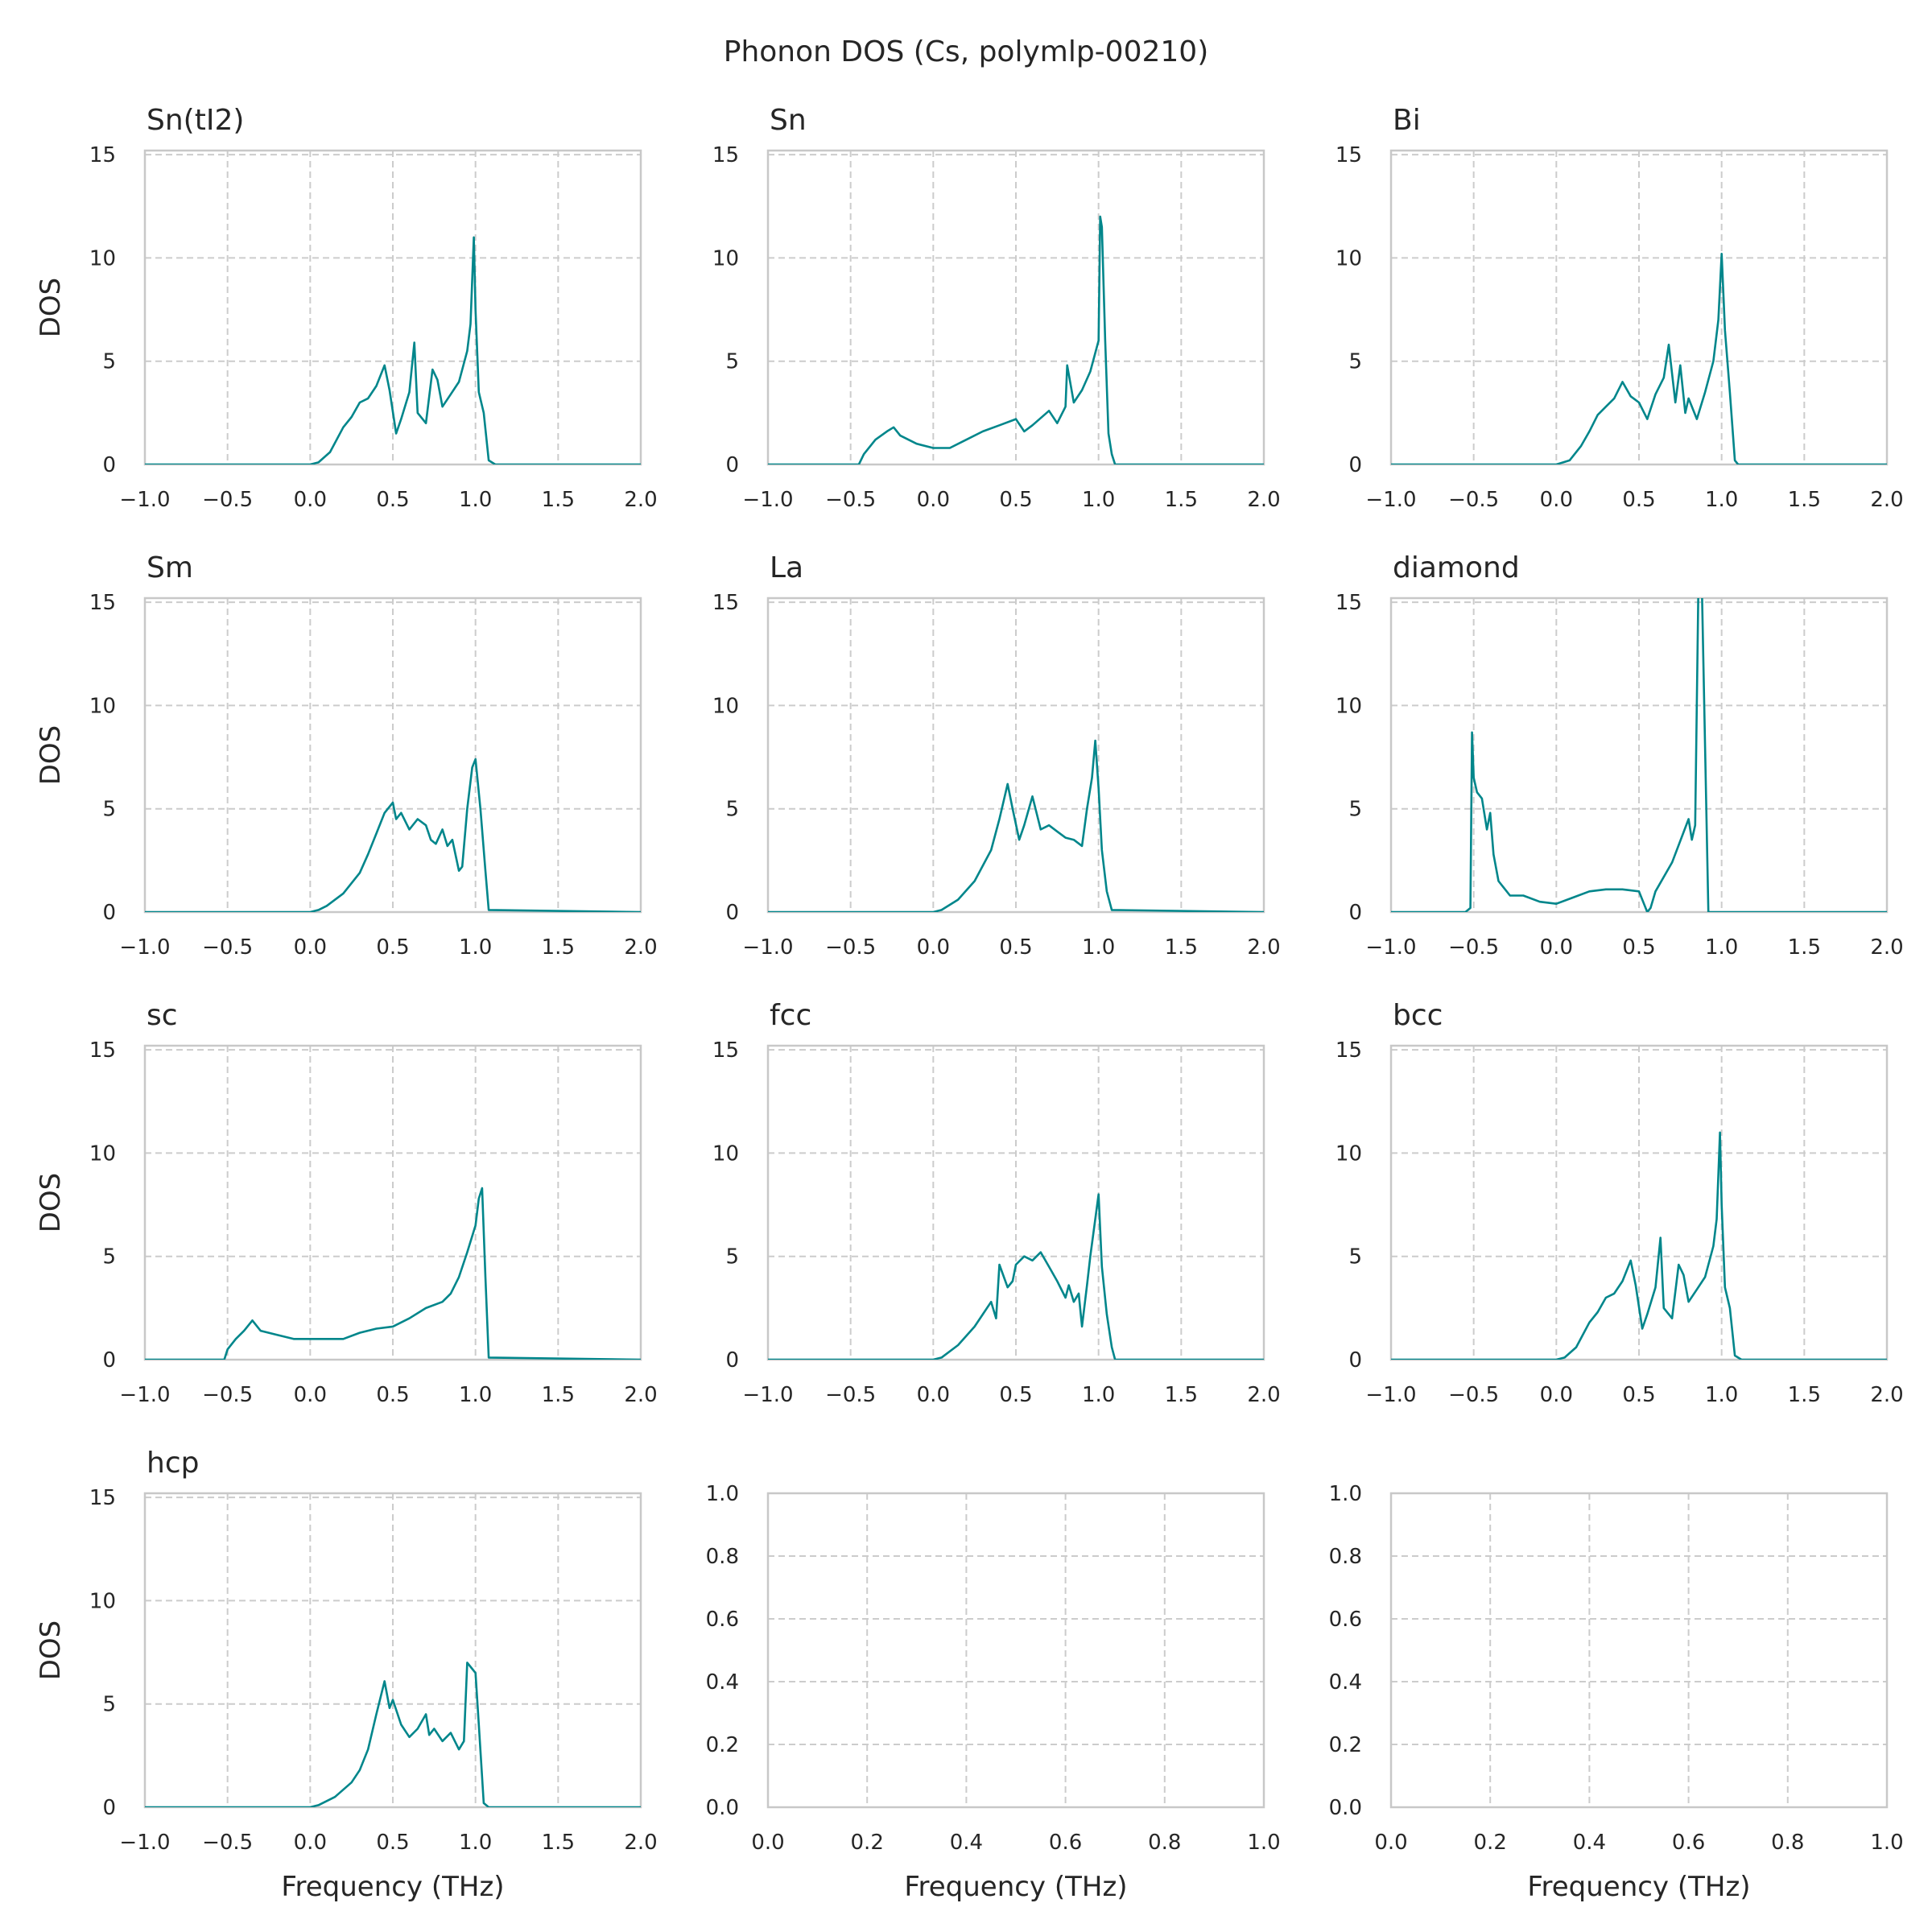 The width and height of the screenshot is (1932, 1932). I want to click on panel-title: Sn, so click(788, 121).